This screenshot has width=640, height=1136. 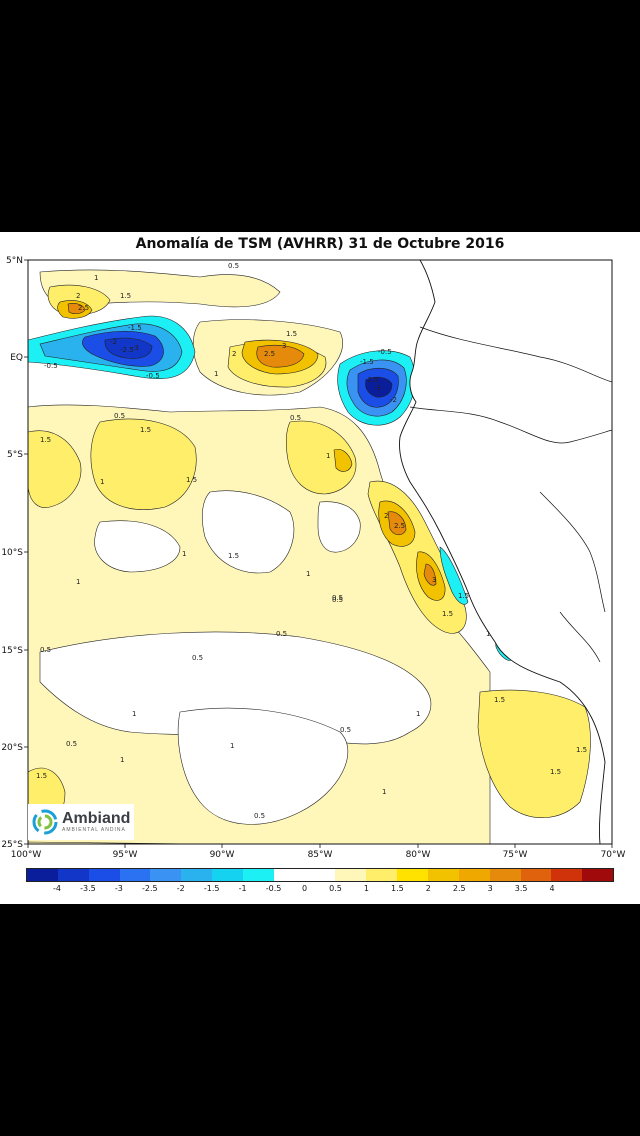 I want to click on x-tick-label: 85°W, so click(x=320, y=855).